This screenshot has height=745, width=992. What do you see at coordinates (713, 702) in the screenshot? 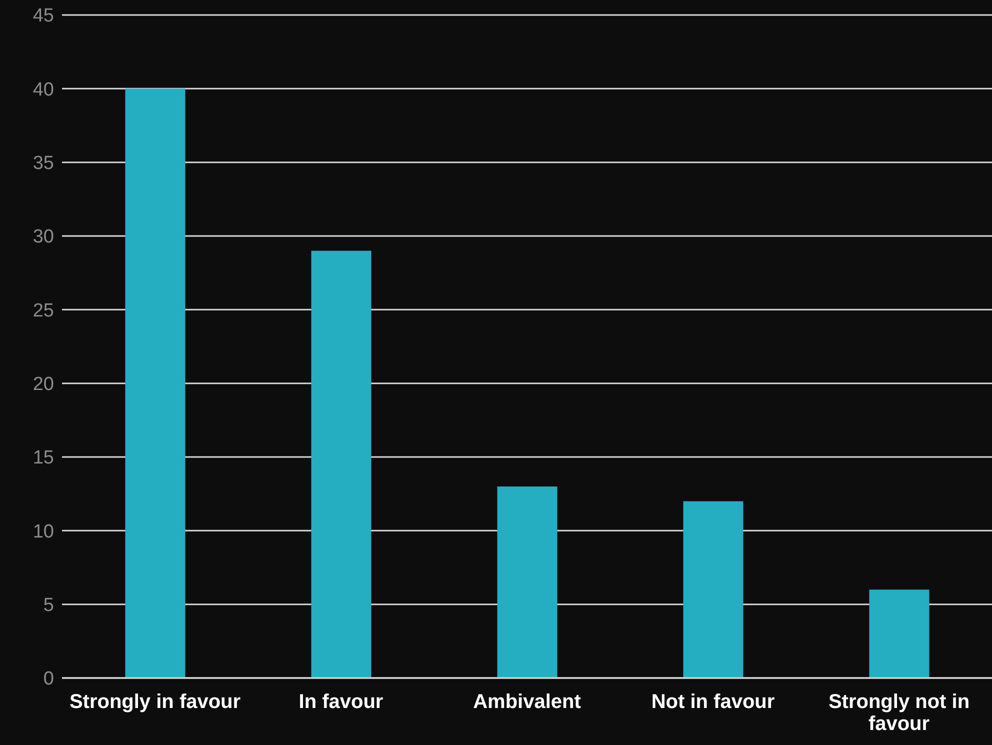
I see `x-tick-label: Not in favour` at bounding box center [713, 702].